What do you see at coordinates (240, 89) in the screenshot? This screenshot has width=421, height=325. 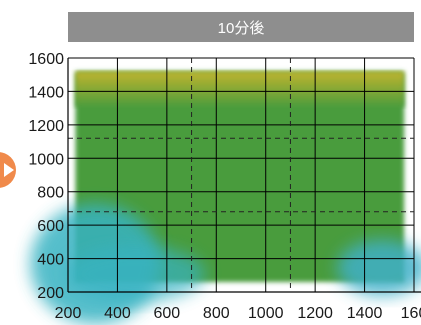 I see `field-top-band` at bounding box center [240, 89].